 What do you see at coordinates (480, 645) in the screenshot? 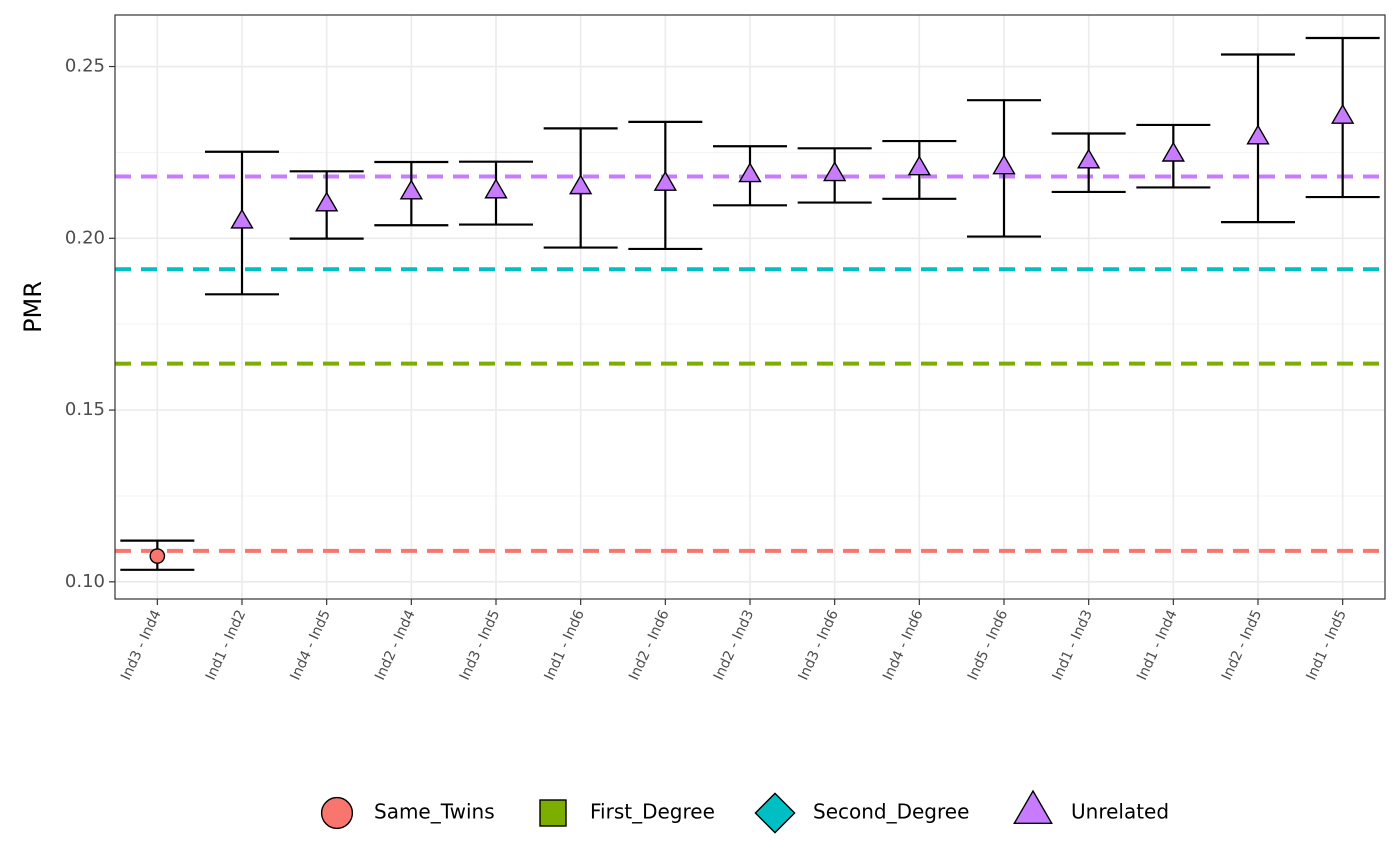
I see `x-tick-label: Ind3 - Ind5` at bounding box center [480, 645].